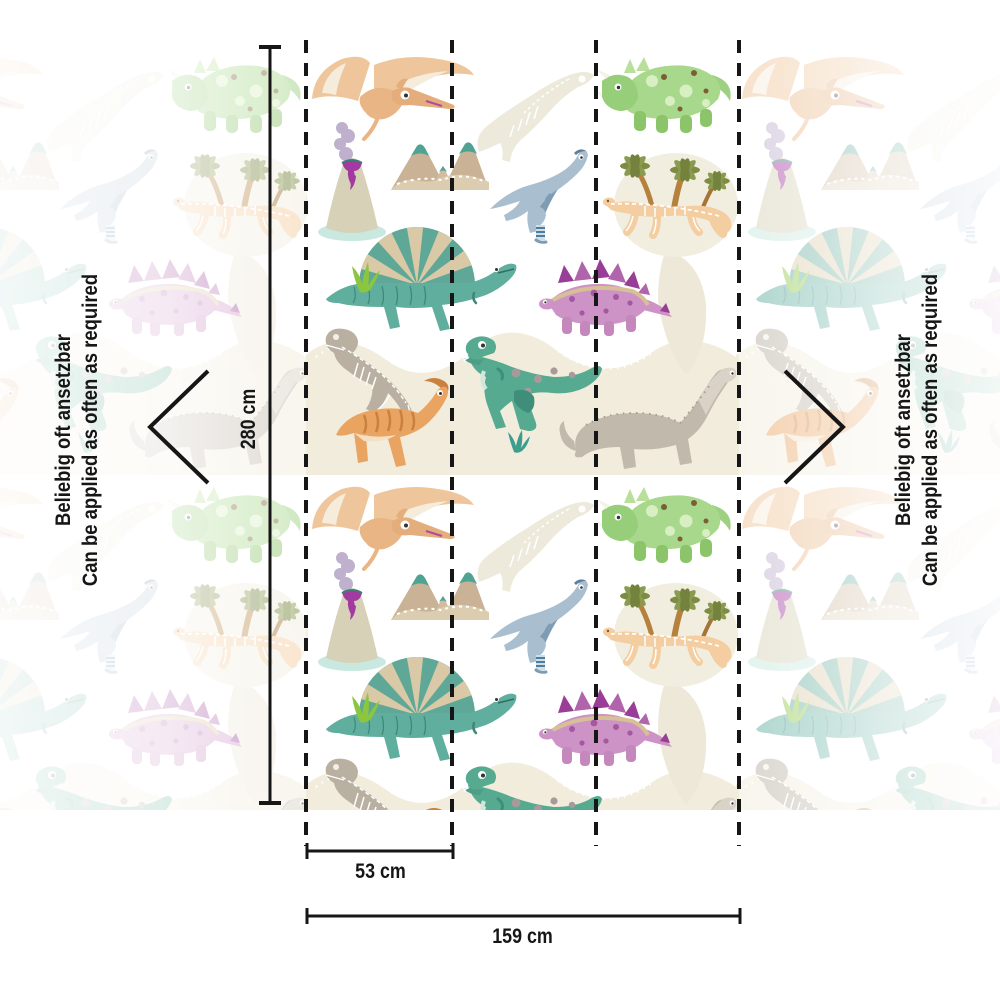  I want to click on panel-width-dimension-label: 53 cm, so click(380, 871).